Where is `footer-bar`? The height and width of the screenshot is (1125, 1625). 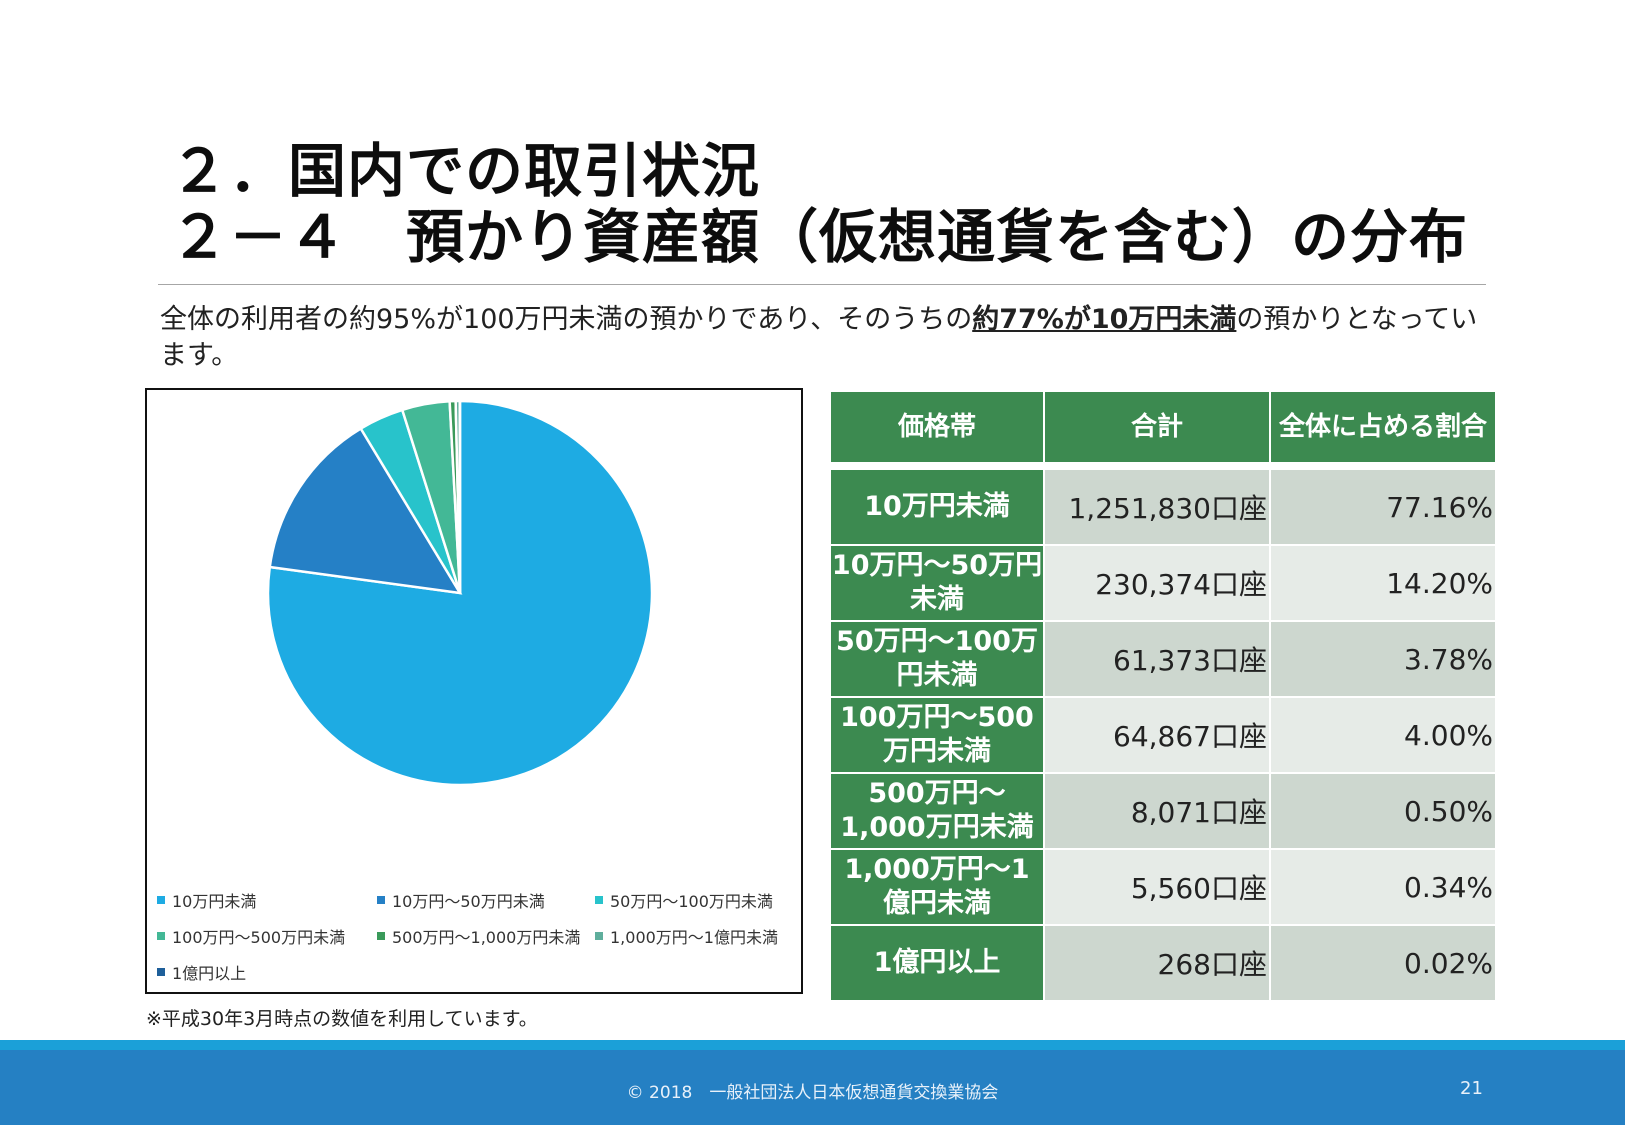
footer-bar is located at coordinates (812, 1087).